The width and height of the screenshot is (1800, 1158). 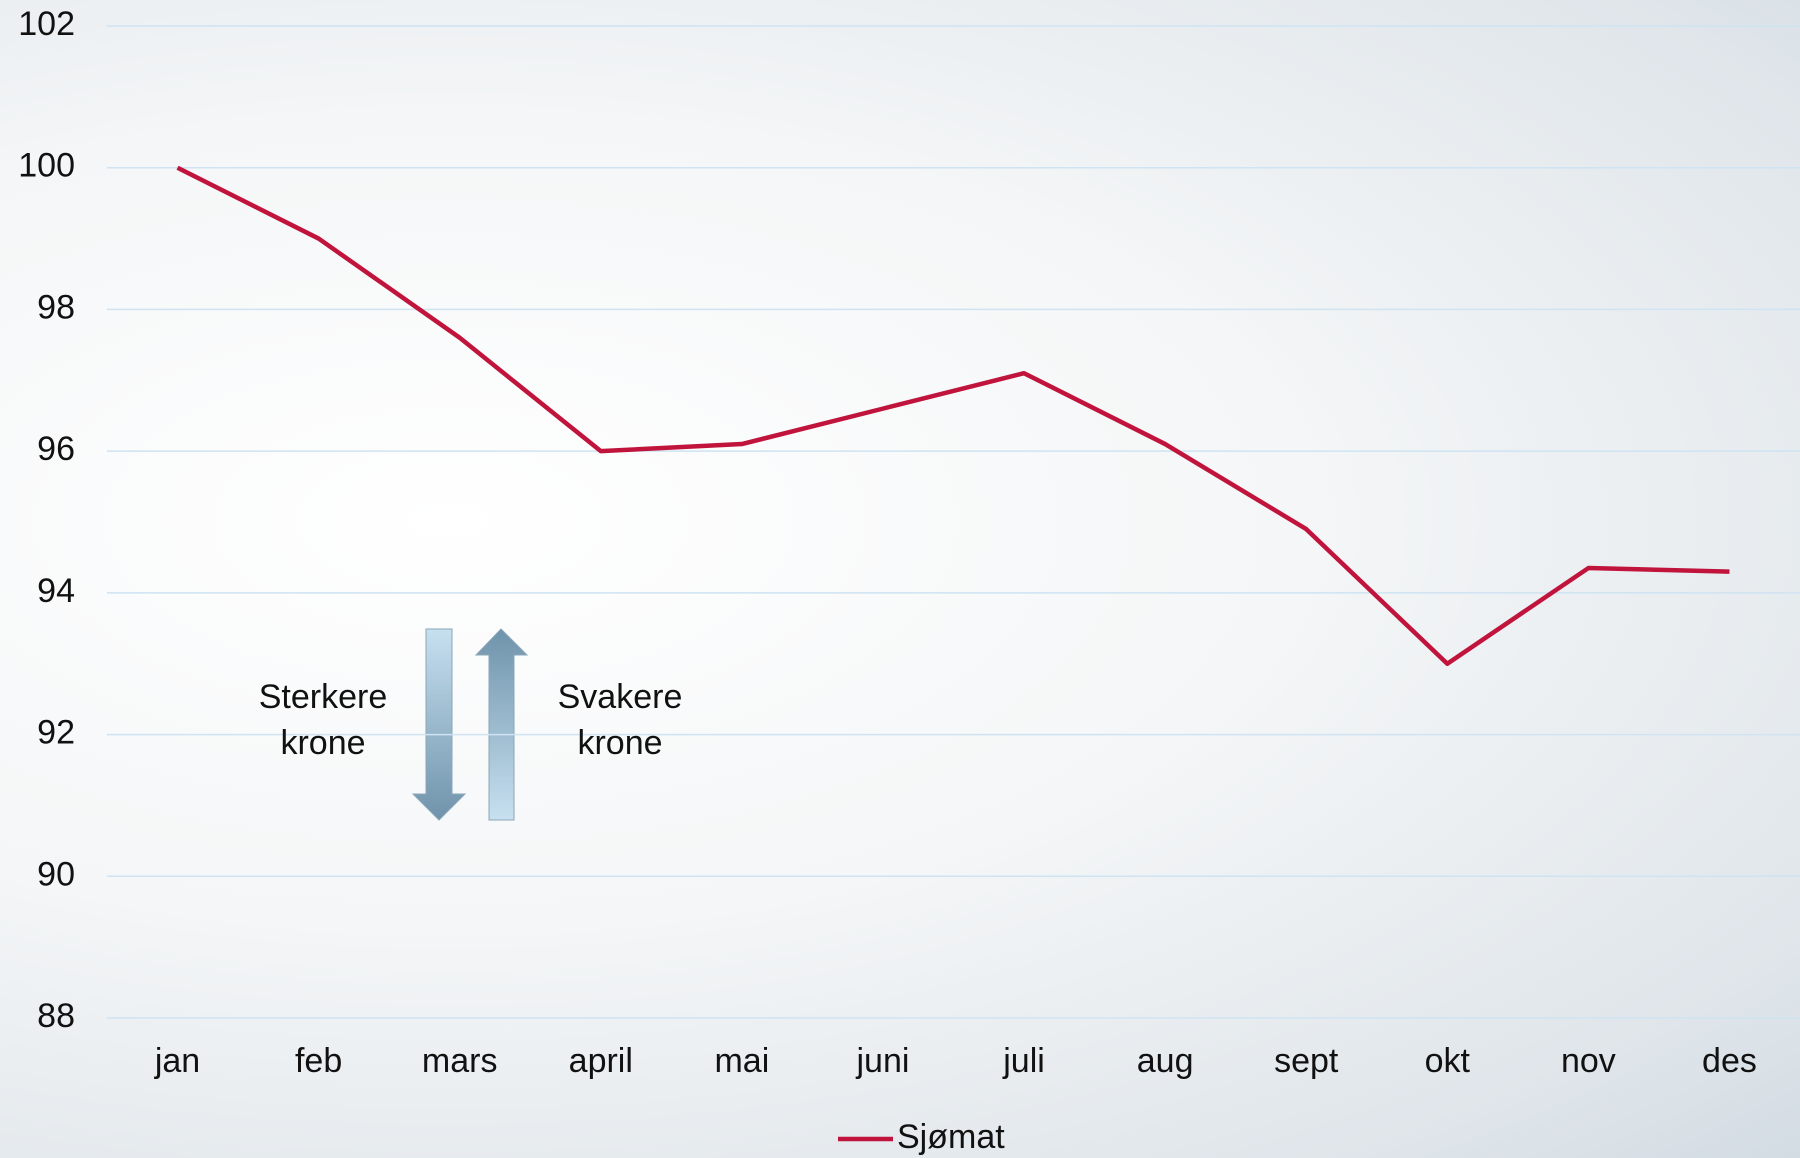 I want to click on x-tick-label: juli, so click(x=1023, y=1061).